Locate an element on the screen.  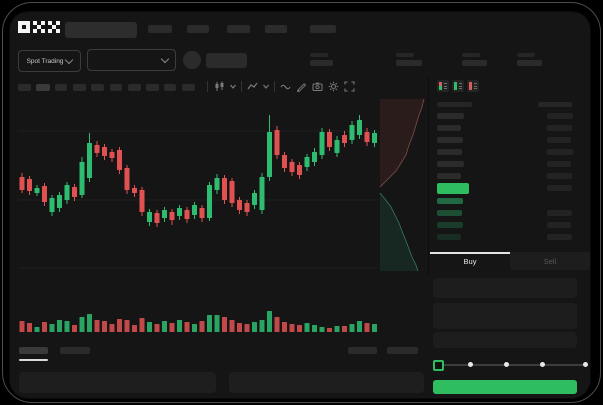
bids-view-toggle-icon is located at coordinates (458, 86).